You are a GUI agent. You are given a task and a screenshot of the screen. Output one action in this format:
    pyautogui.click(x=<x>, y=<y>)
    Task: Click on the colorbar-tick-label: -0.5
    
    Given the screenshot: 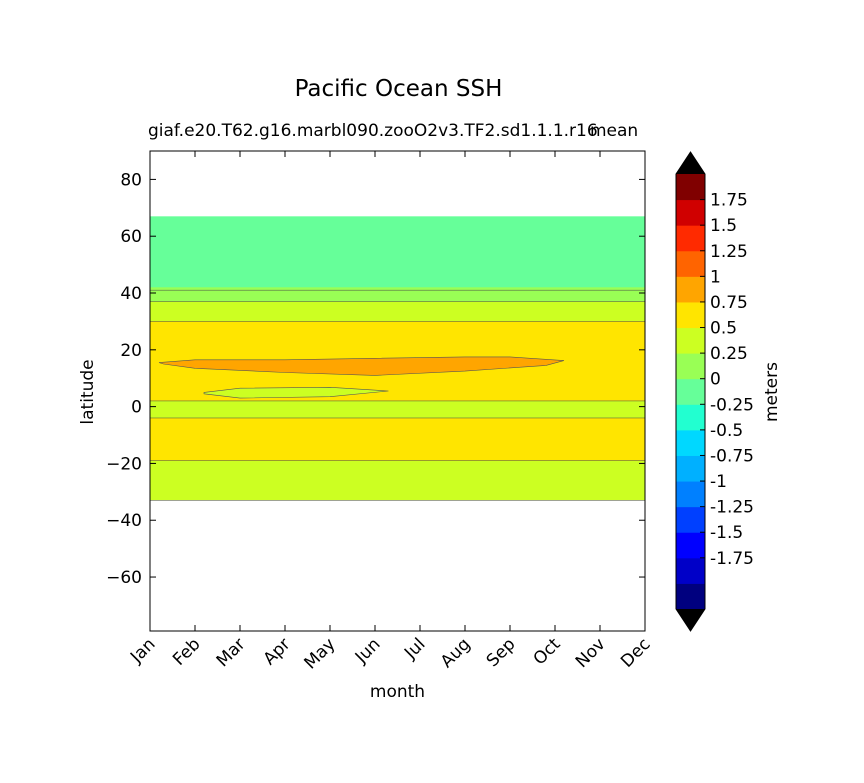 What is the action you would take?
    pyautogui.click(x=726, y=431)
    